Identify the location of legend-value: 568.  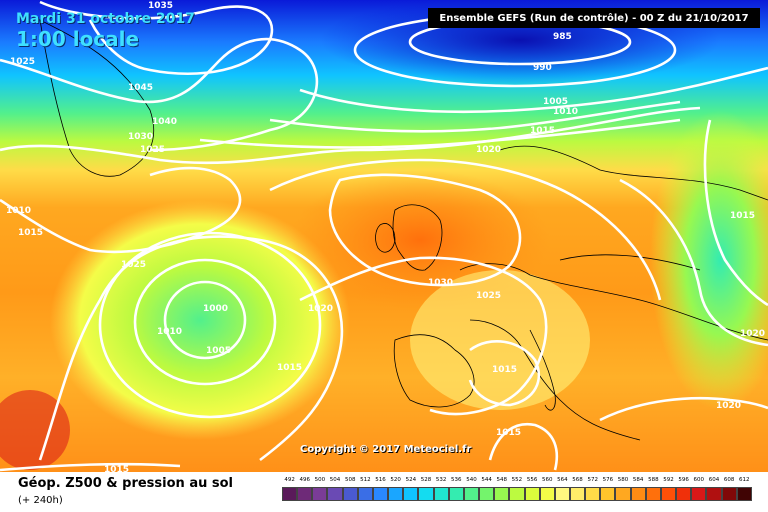
(577, 480).